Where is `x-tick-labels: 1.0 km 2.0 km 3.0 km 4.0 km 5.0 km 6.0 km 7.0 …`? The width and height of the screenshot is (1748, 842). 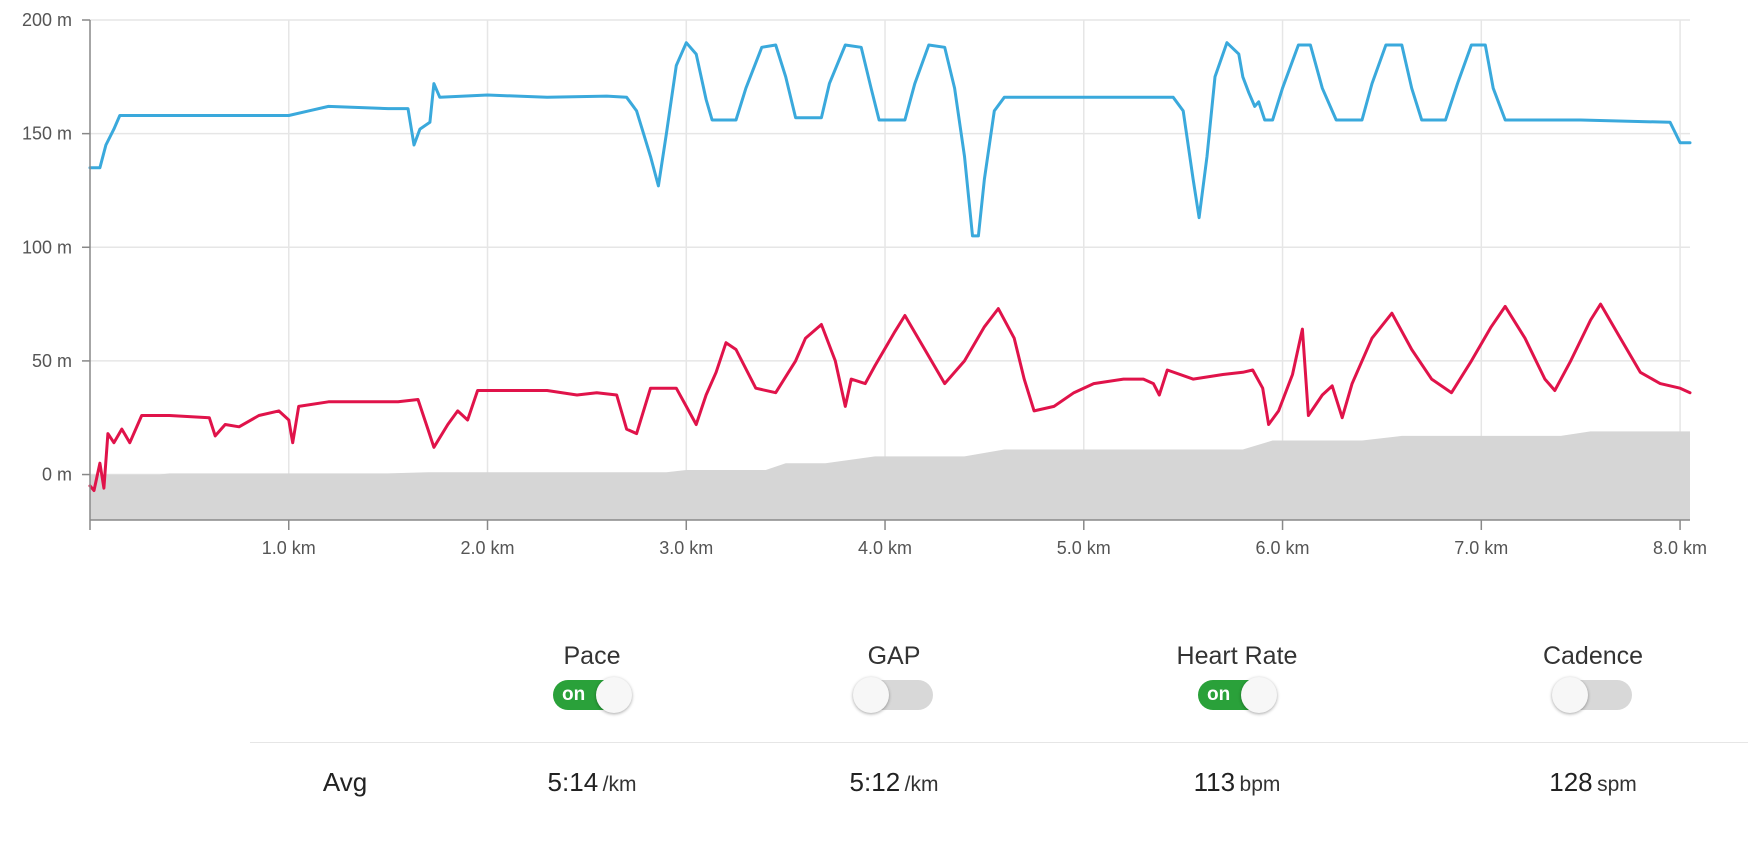
x-tick-labels: 1.0 km 2.0 km 3.0 km 4.0 km 5.0 km 6.0 km 7.0 … is located at coordinates (984, 548).